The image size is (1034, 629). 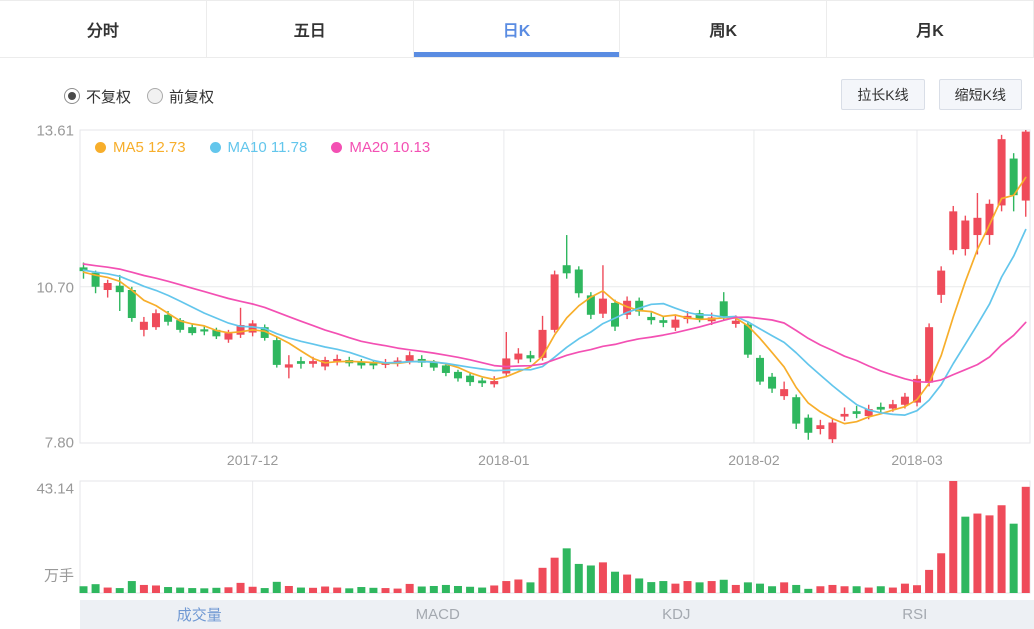 What do you see at coordinates (390, 147) in the screenshot?
I see `ma20-legend-label: MA20 10.13` at bounding box center [390, 147].